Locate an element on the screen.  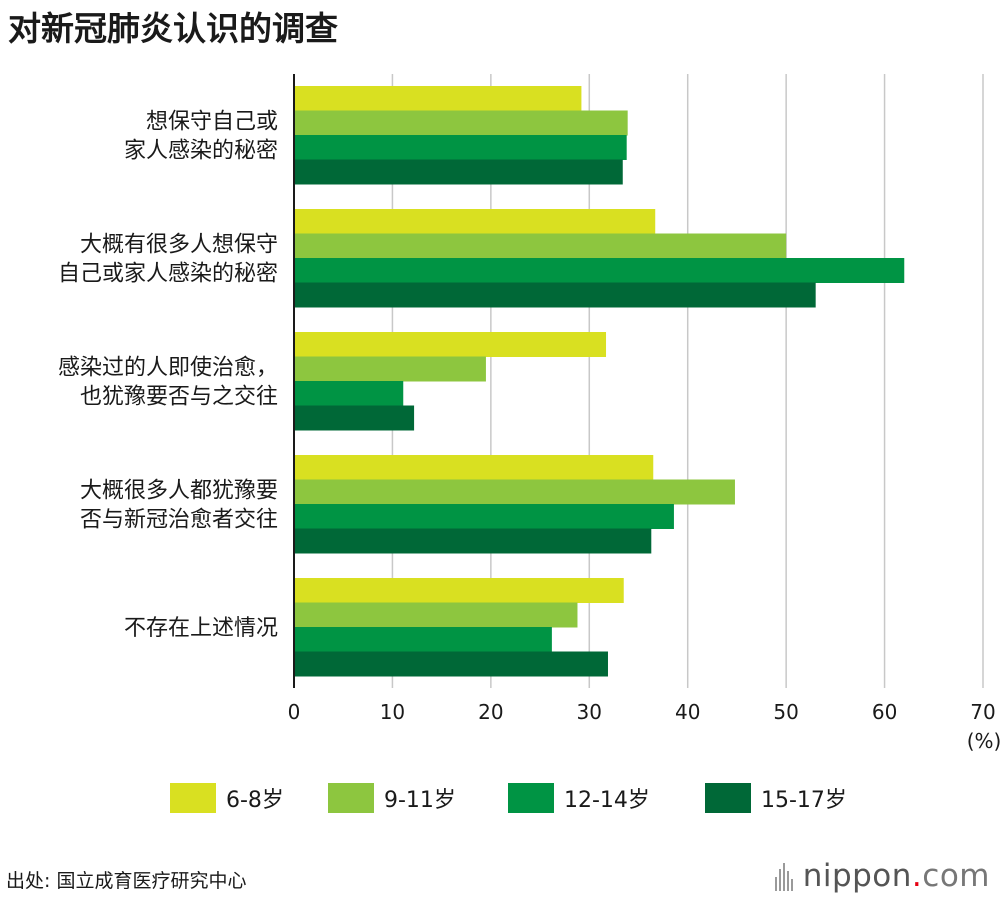
x-tick-label: 50 is located at coordinates (785, 712).